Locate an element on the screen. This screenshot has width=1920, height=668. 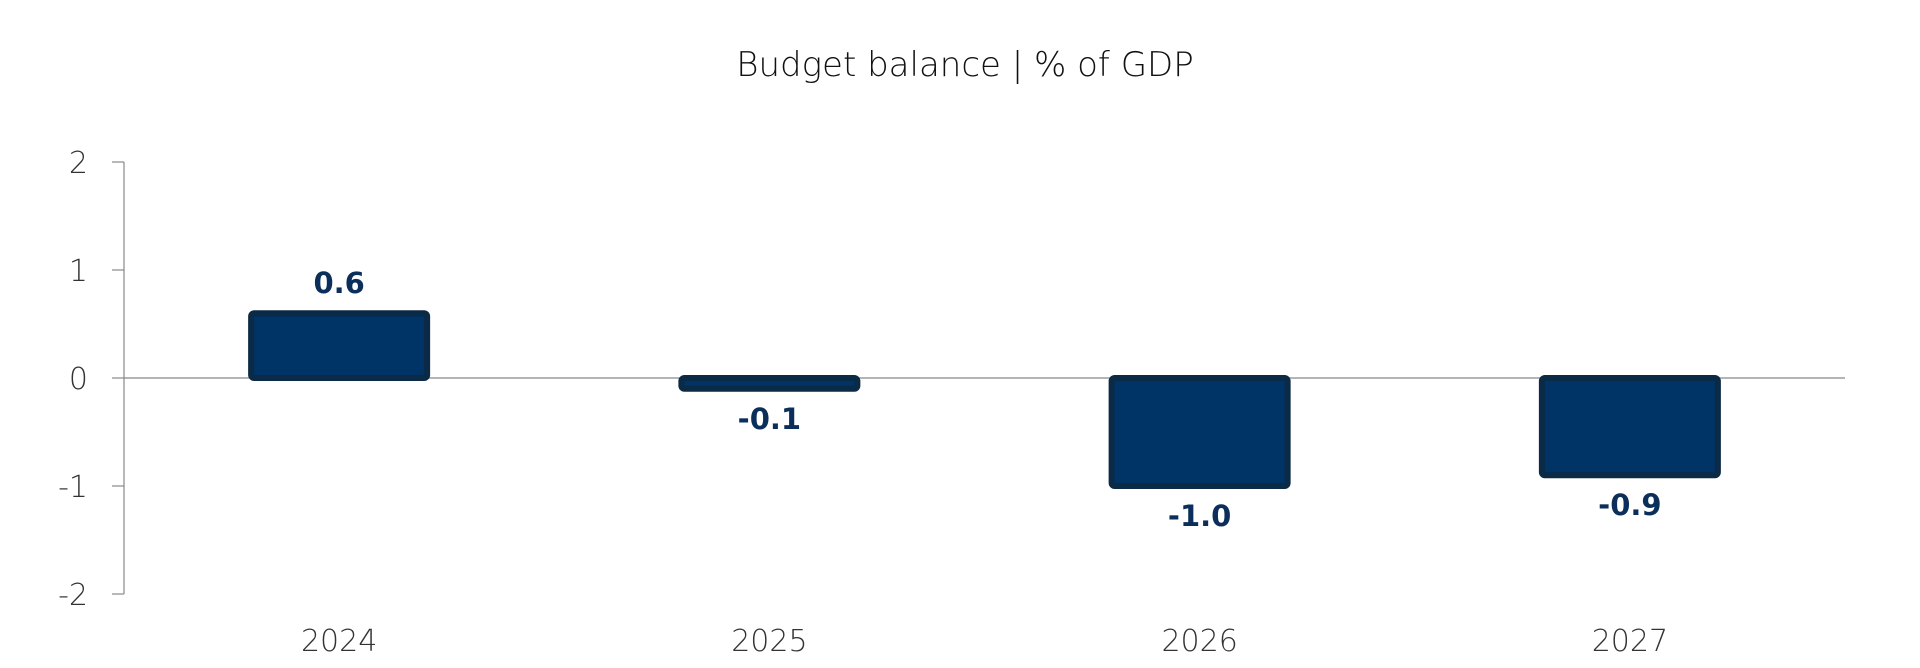
data-label-2026: -1.0 is located at coordinates (1199, 516).